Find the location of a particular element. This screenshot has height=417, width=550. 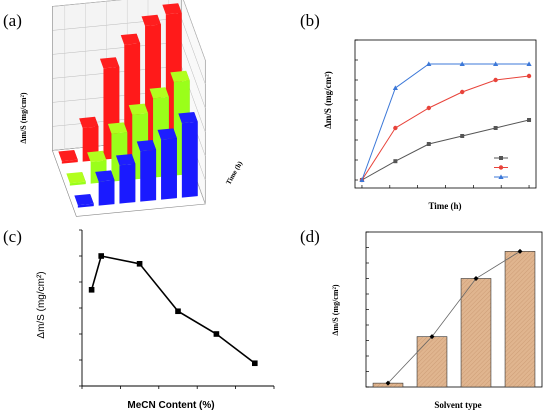

panel-b-frame is located at coordinates (445, 114).